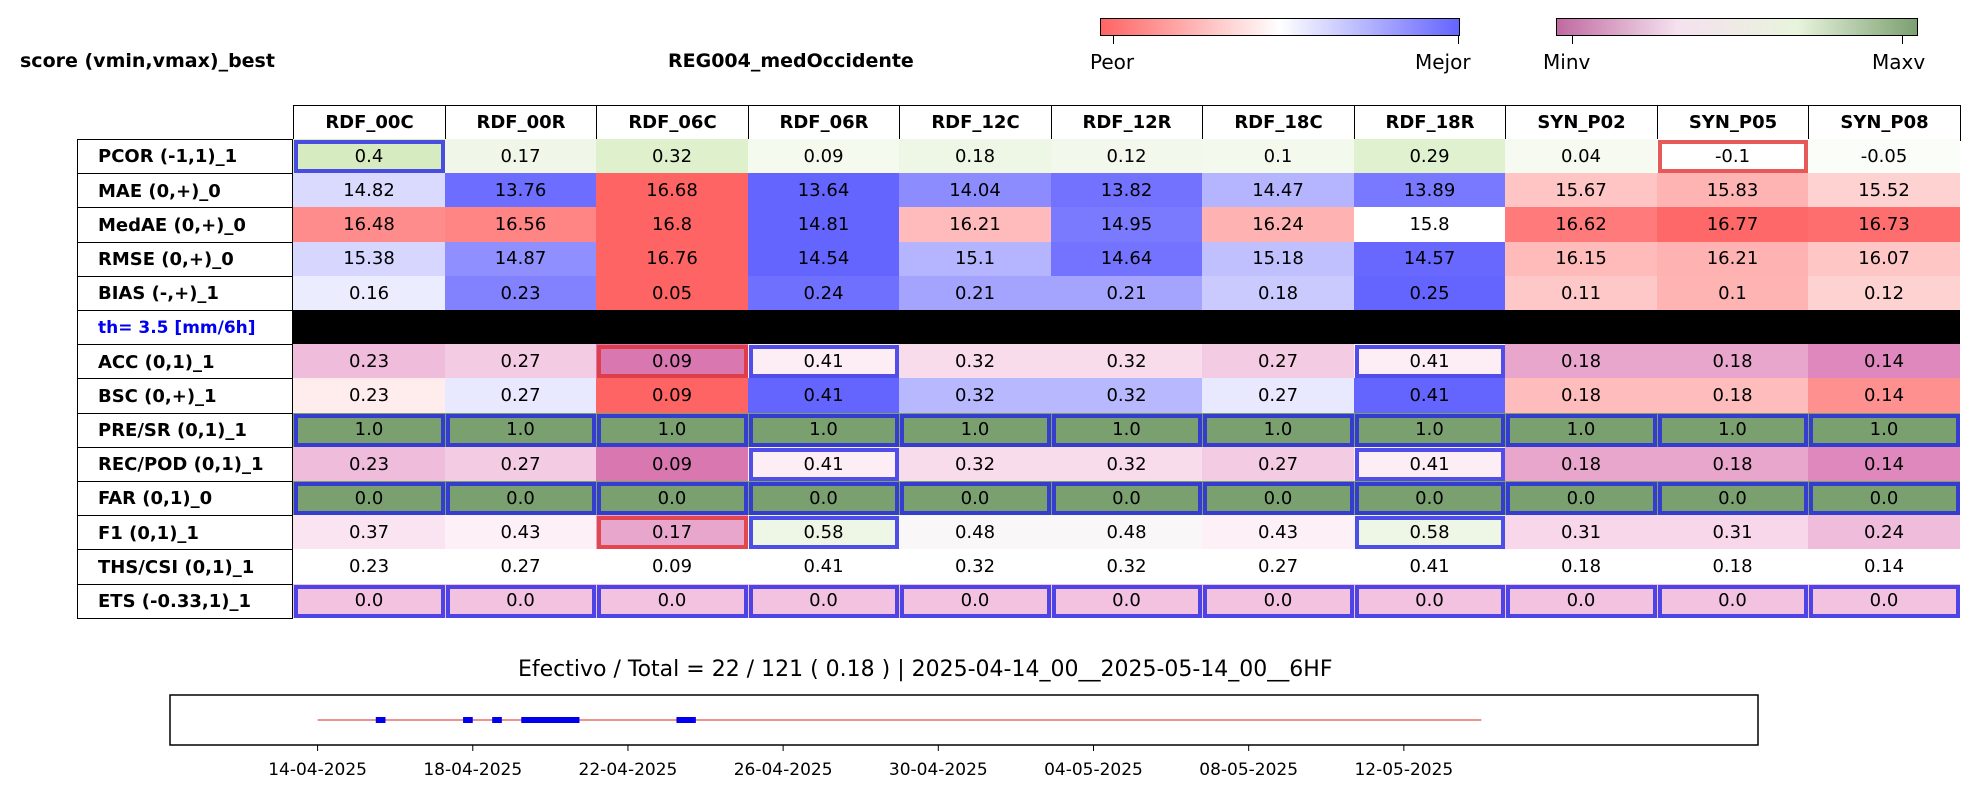  I want to click on heatmap-cell: 0.31, so click(1581, 532).